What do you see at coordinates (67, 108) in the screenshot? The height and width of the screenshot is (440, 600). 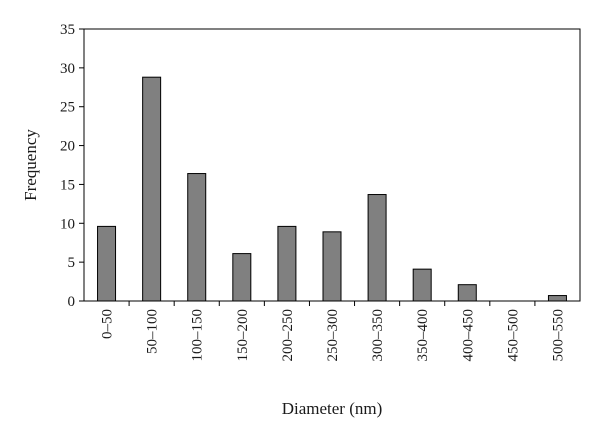 I see `y-tick-label: 25` at bounding box center [67, 108].